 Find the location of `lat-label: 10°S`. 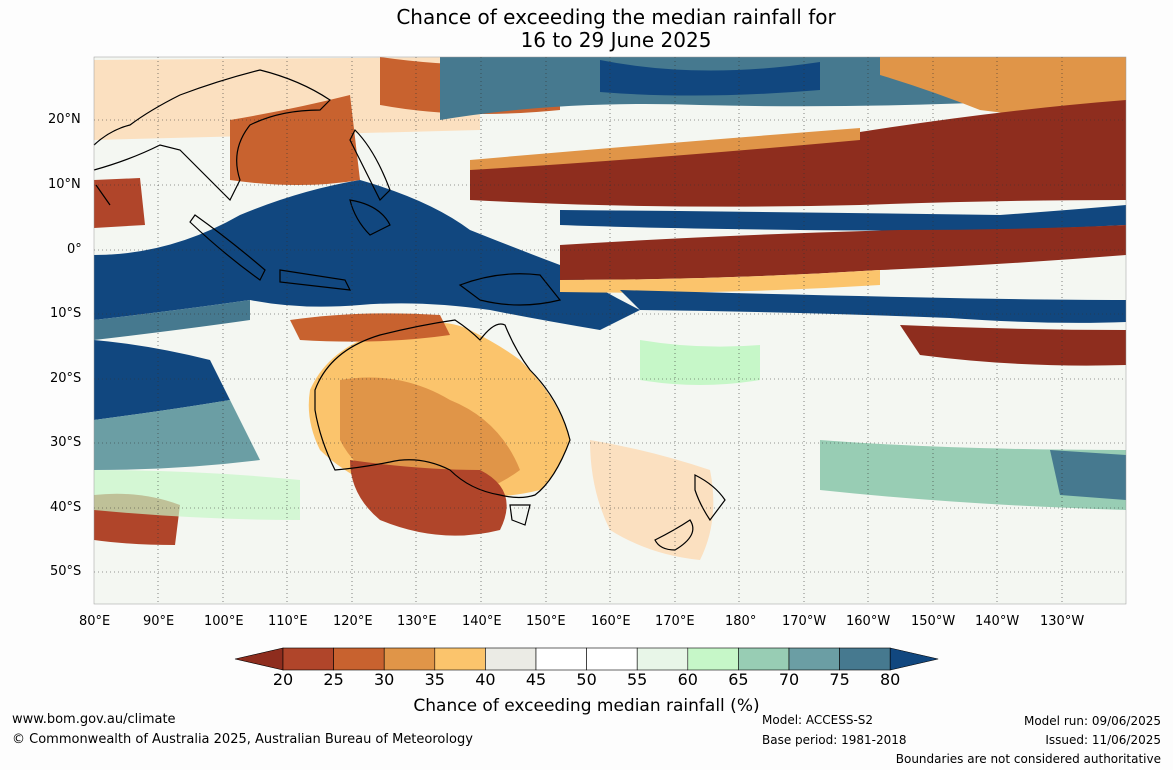

lat-label: 10°S is located at coordinates (66, 313).